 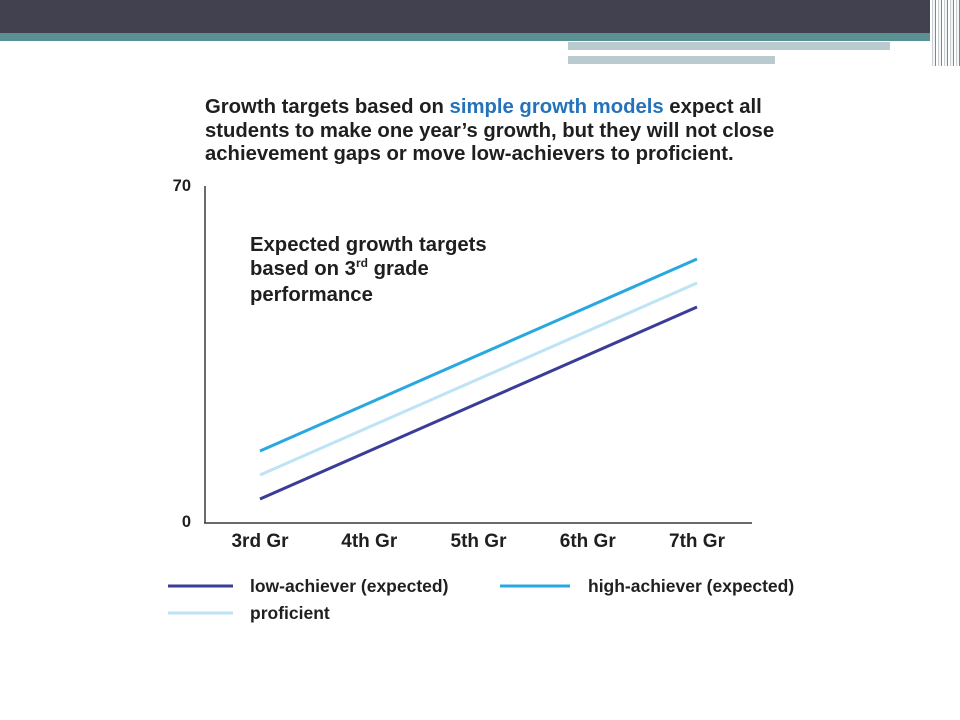 What do you see at coordinates (480, 16) in the screenshot?
I see `header-bar` at bounding box center [480, 16].